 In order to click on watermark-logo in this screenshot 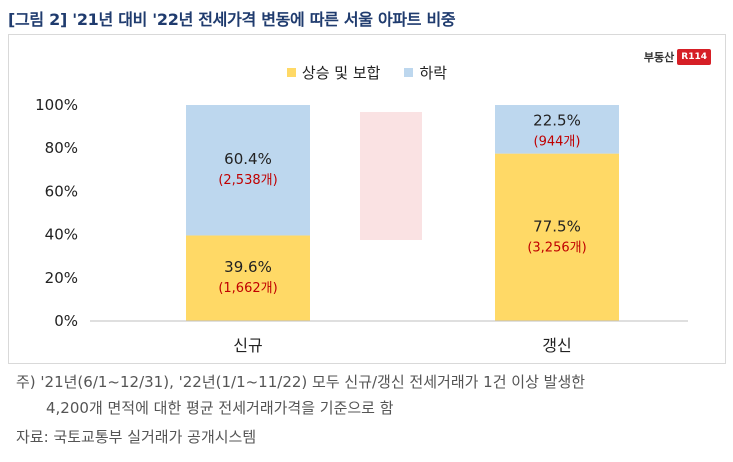, I will do `click(391, 176)`.